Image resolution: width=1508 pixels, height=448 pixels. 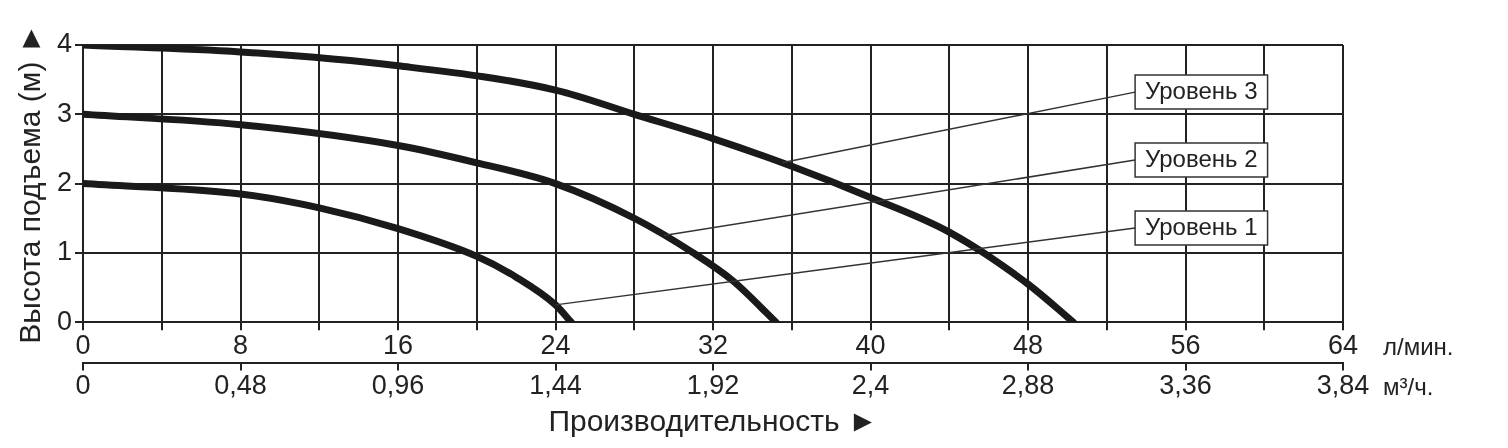 What do you see at coordinates (555, 385) in the screenshot?
I see `x2-tick-label: 1,44` at bounding box center [555, 385].